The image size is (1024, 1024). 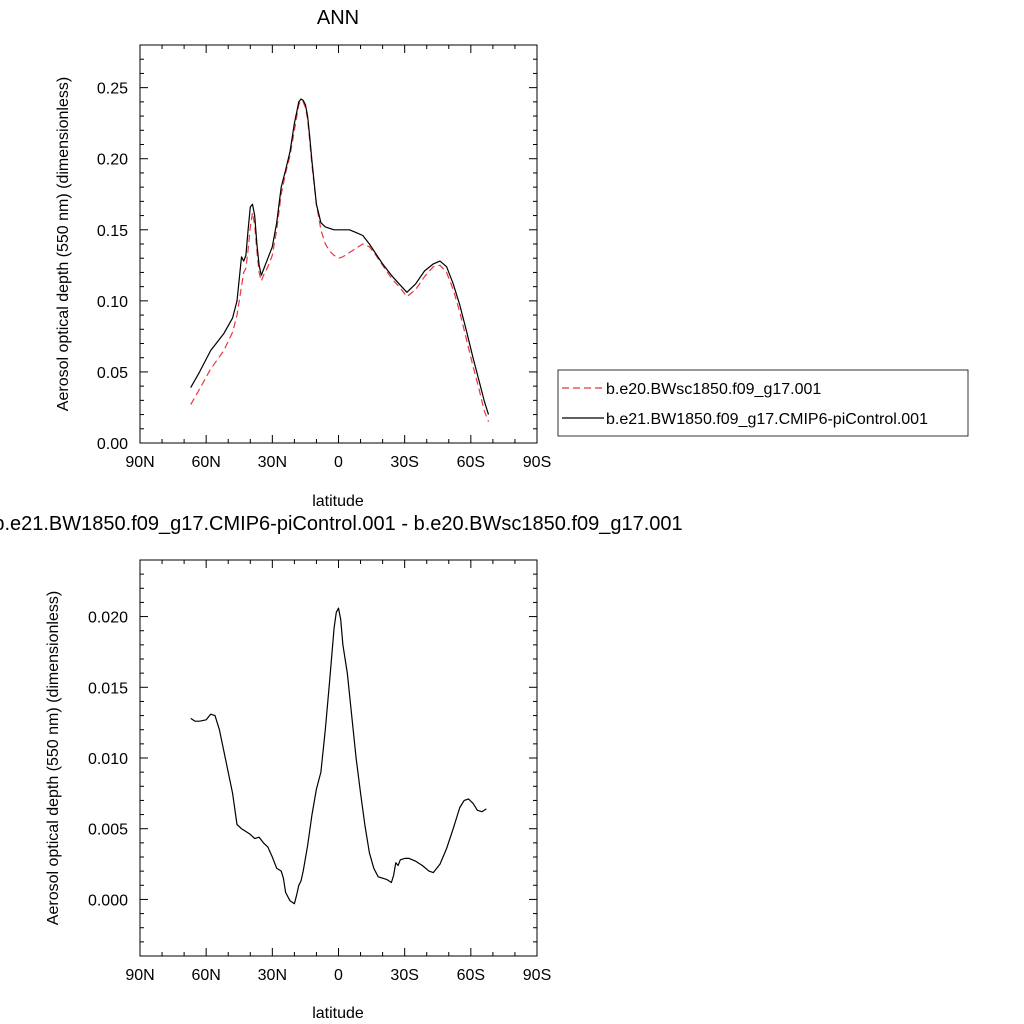 What do you see at coordinates (338, 501) in the screenshot?
I see `top-chart-xlabel: latitude` at bounding box center [338, 501].